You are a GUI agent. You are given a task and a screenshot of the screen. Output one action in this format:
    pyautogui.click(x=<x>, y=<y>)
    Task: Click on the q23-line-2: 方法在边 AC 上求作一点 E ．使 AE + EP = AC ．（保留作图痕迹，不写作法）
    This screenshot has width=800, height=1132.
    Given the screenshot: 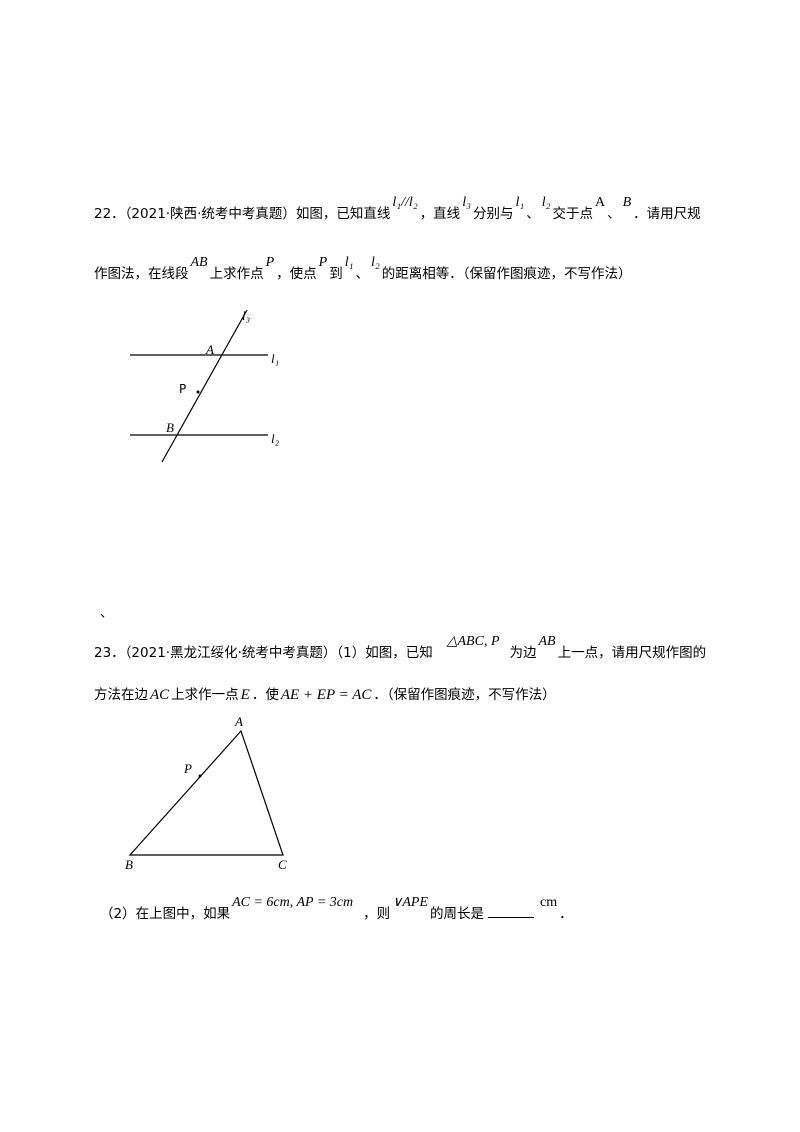 What is the action you would take?
    pyautogui.click(x=325, y=695)
    